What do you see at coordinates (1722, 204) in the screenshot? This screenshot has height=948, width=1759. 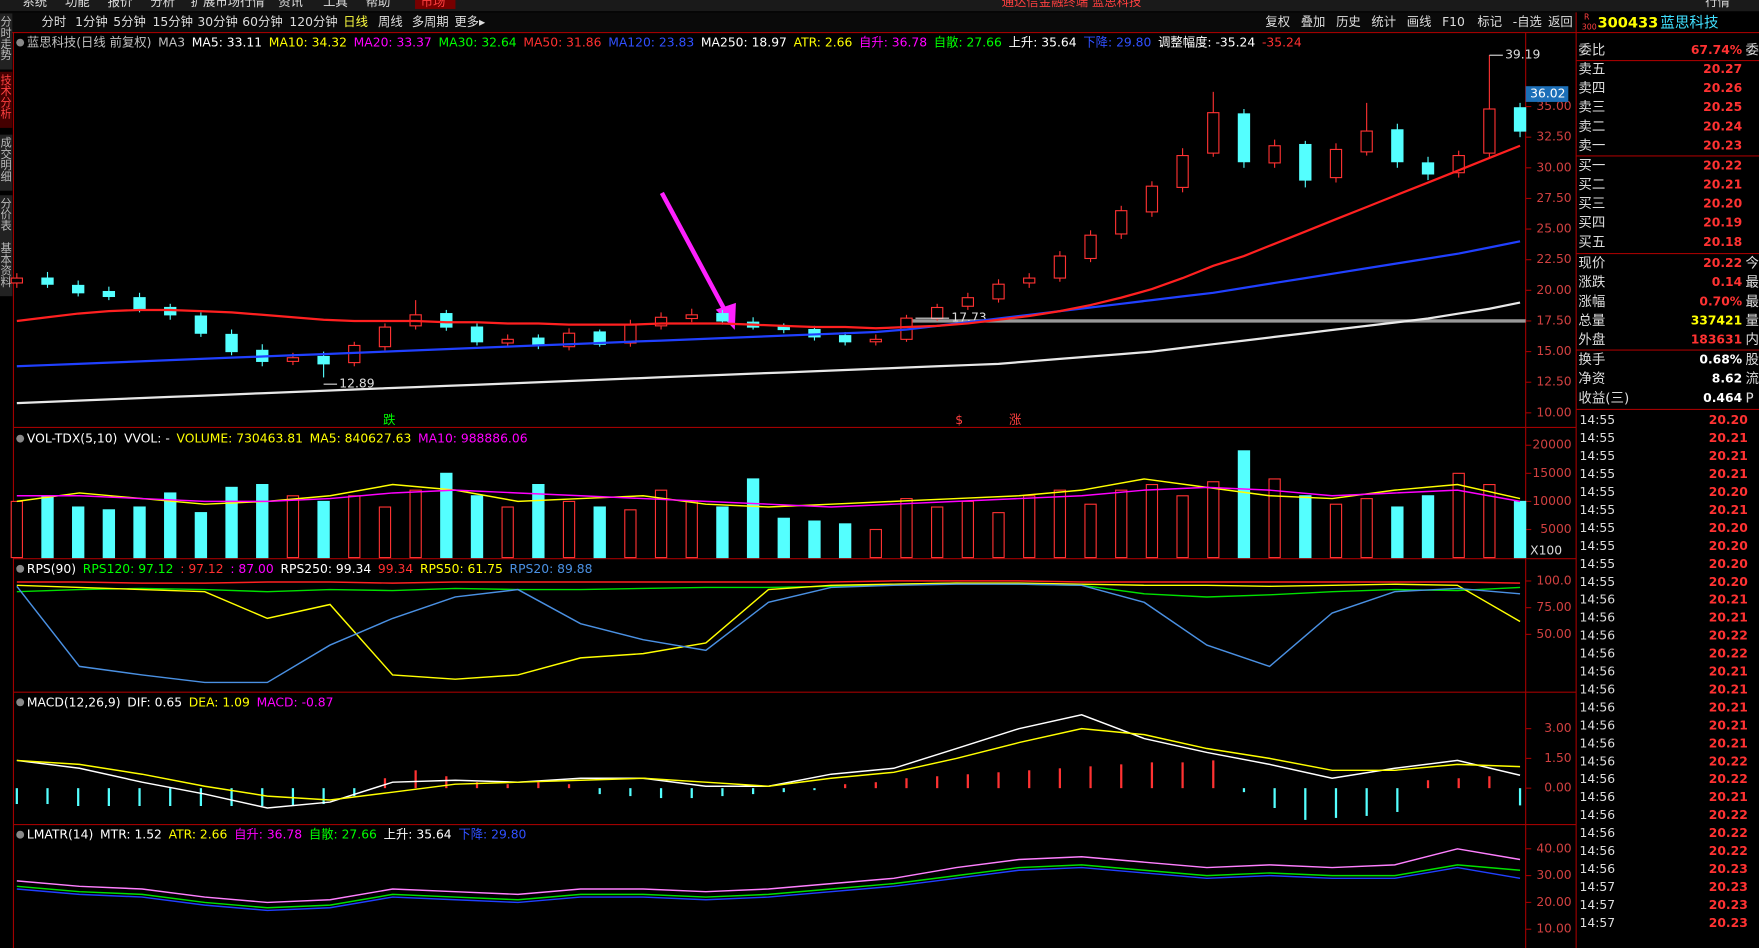 I see `quote-value: 20.20` at bounding box center [1722, 204].